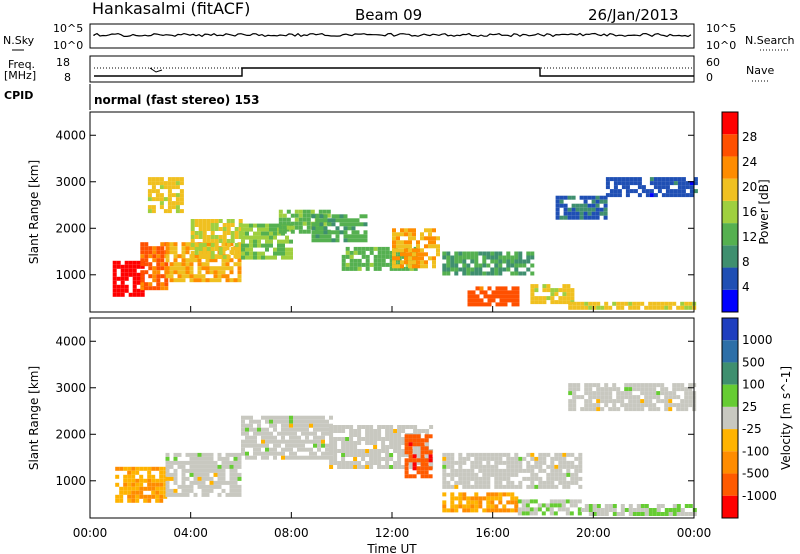  Describe the element at coordinates (388, 15) in the screenshot. I see `beam-title: Beam 09` at that location.